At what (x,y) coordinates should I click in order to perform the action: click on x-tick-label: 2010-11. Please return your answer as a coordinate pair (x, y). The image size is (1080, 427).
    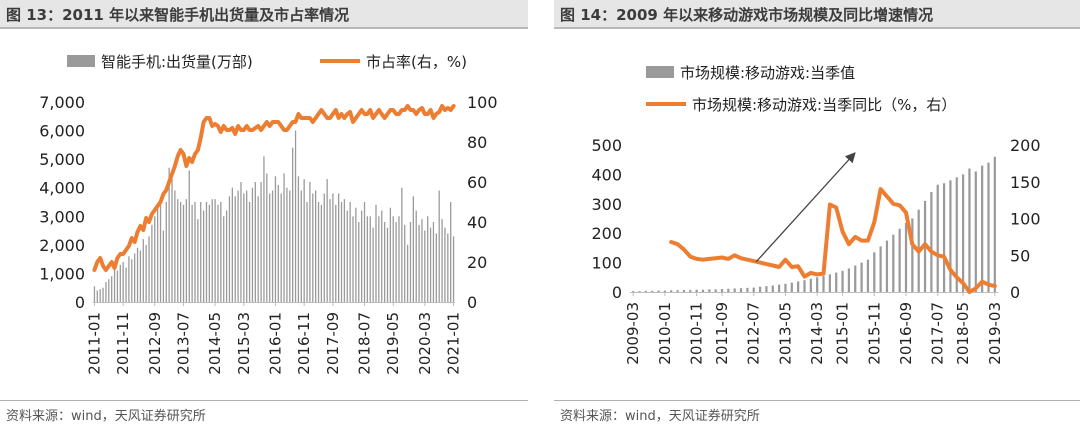
    Looking at the image, I should click on (697, 333).